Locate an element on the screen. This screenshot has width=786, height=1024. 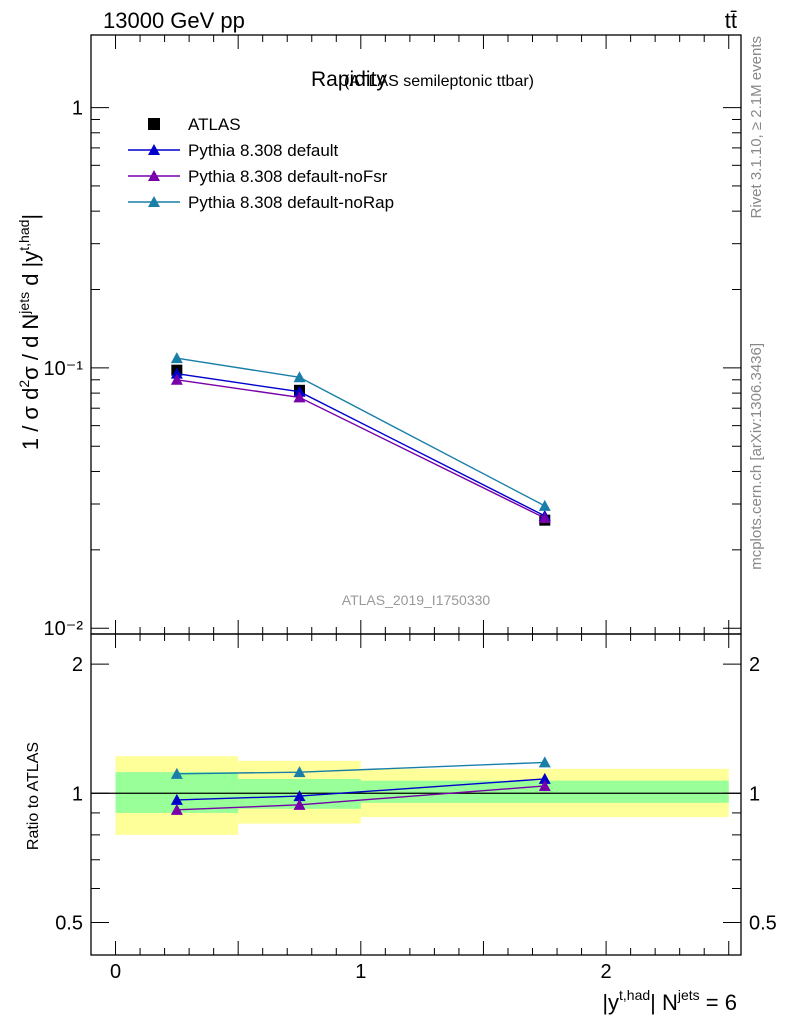
main-y-tick-label: 10⁻² is located at coordinates (64, 629).